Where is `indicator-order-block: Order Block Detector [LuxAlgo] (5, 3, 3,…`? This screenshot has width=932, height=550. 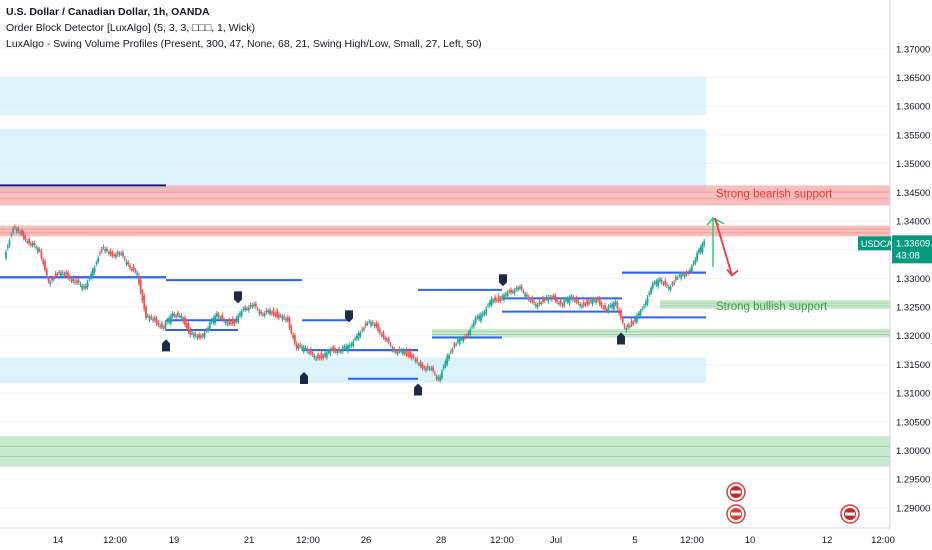
indicator-order-block: Order Block Detector [LuxAlgo] (5, 3, 3,… is located at coordinates (130, 28).